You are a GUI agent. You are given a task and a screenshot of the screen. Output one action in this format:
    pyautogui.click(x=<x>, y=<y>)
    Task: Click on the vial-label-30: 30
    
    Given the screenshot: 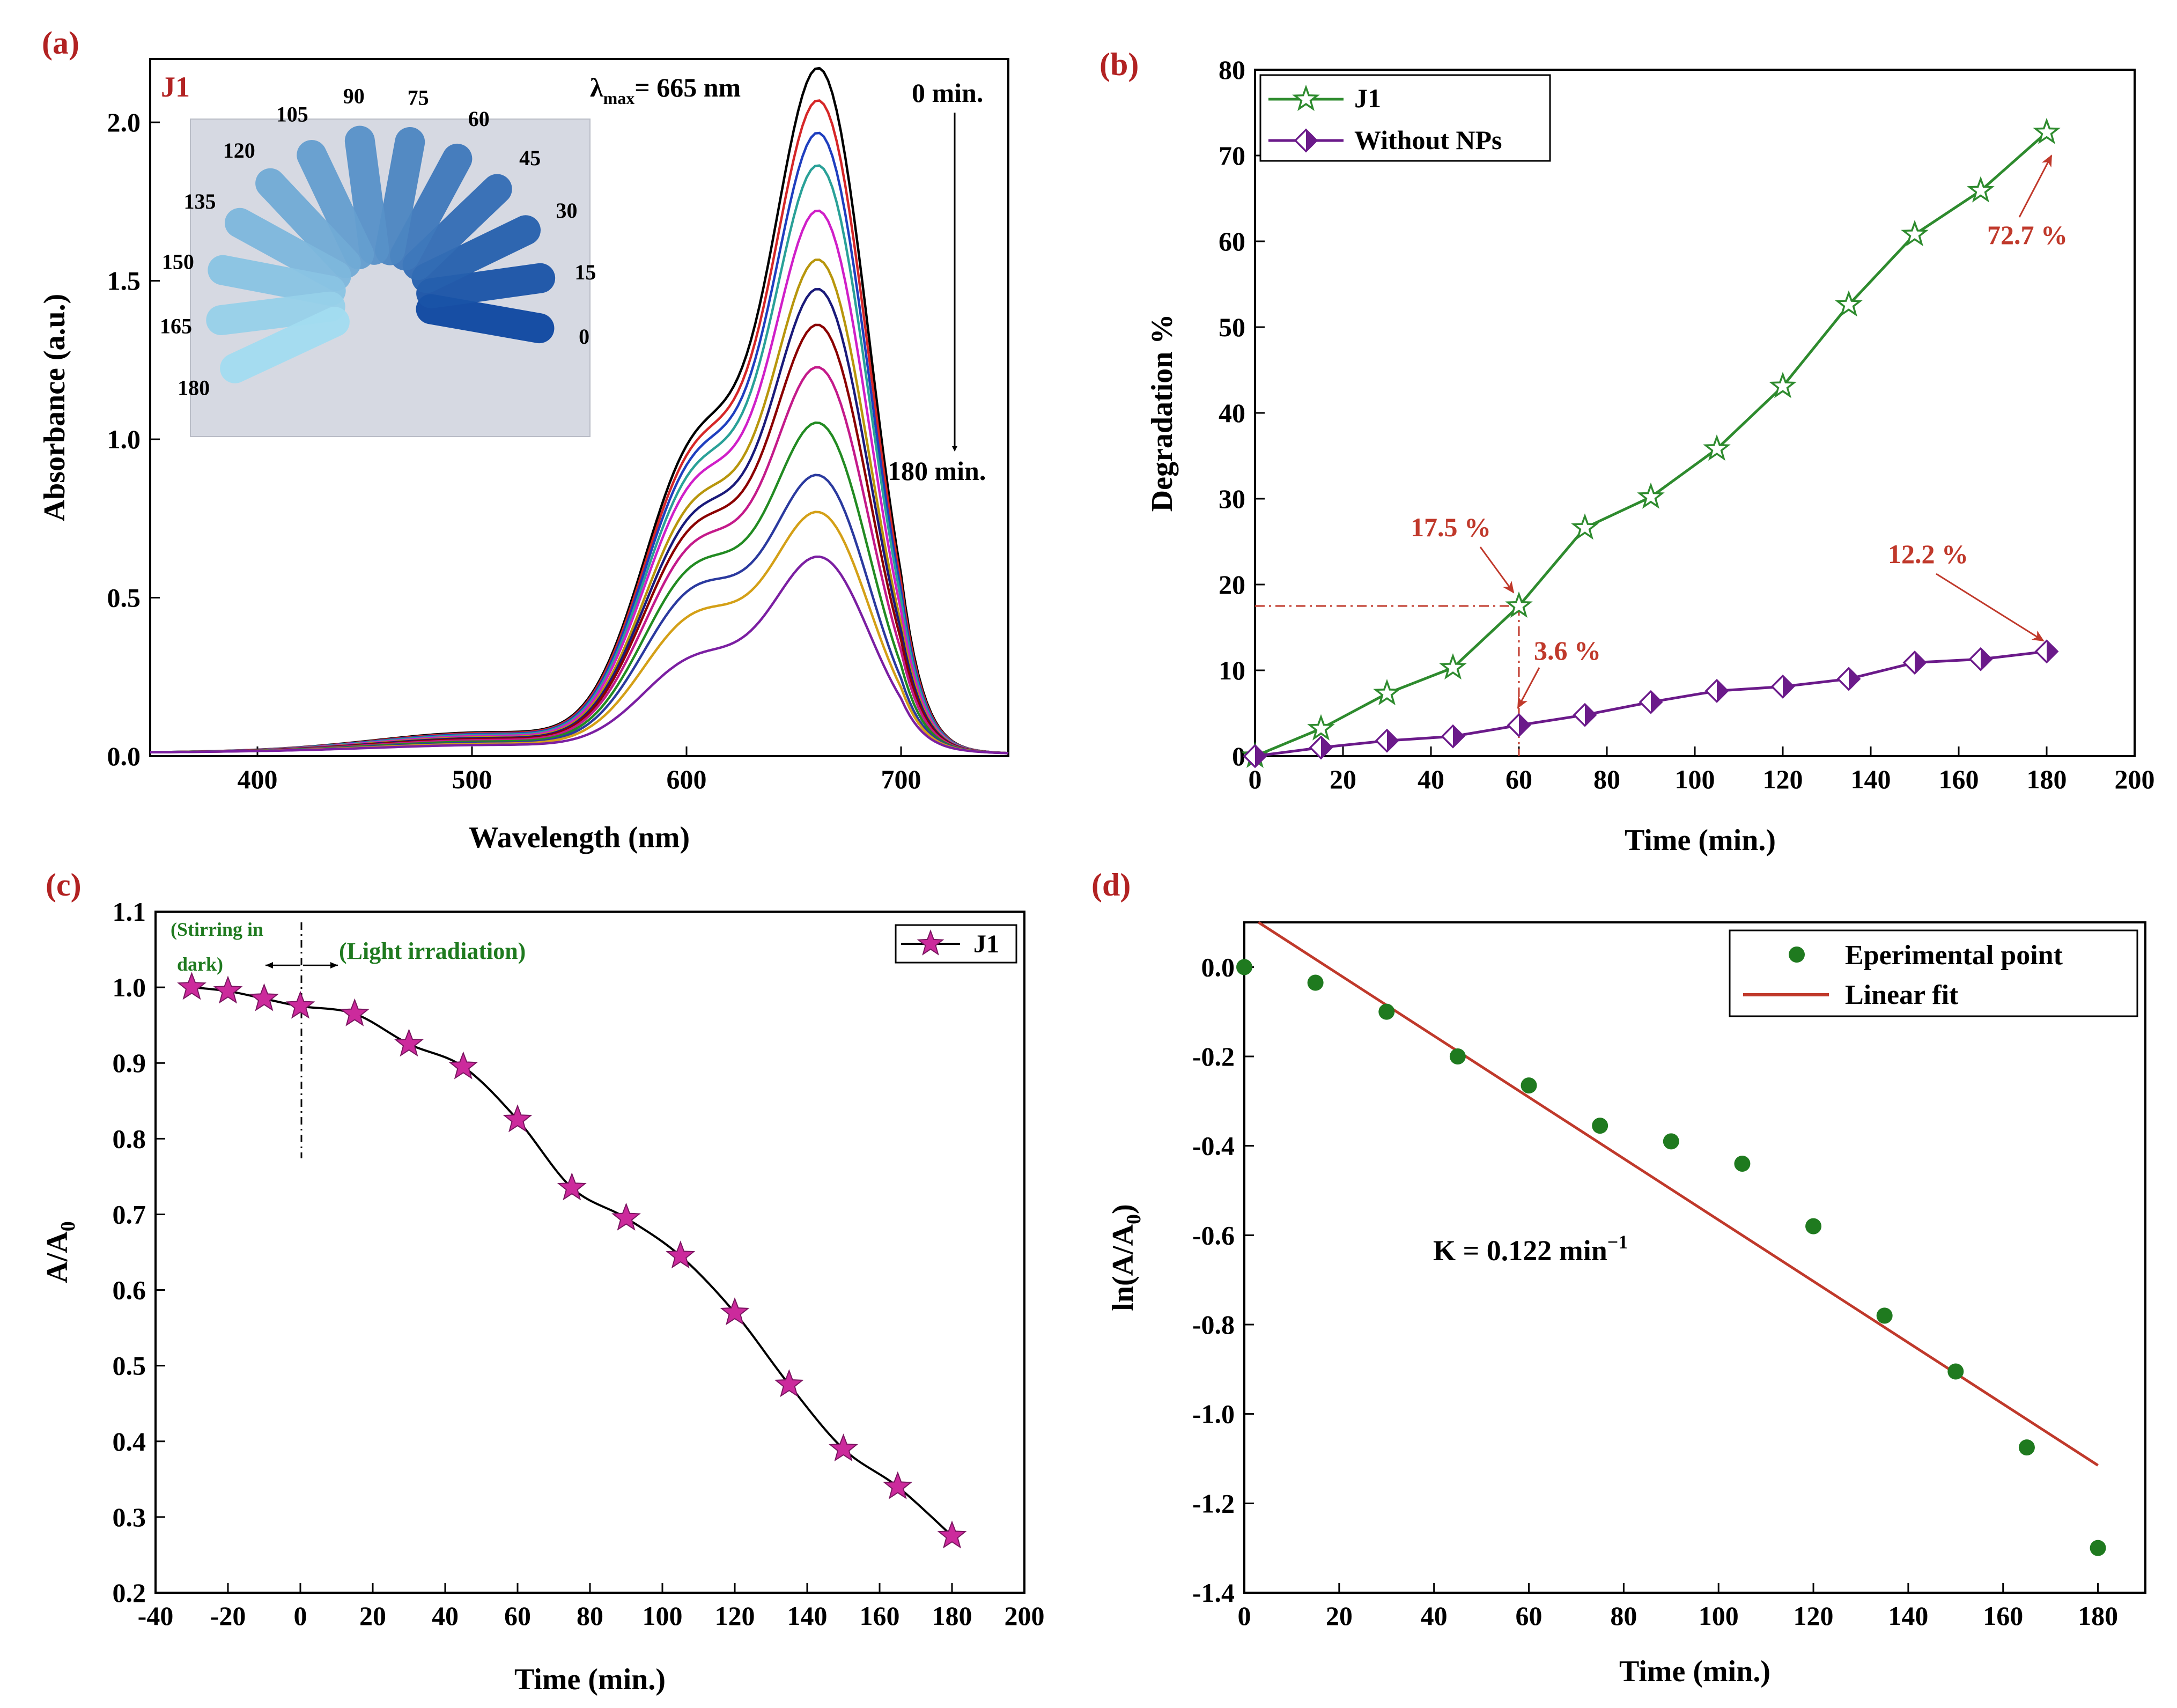 What is the action you would take?
    pyautogui.click(x=567, y=210)
    